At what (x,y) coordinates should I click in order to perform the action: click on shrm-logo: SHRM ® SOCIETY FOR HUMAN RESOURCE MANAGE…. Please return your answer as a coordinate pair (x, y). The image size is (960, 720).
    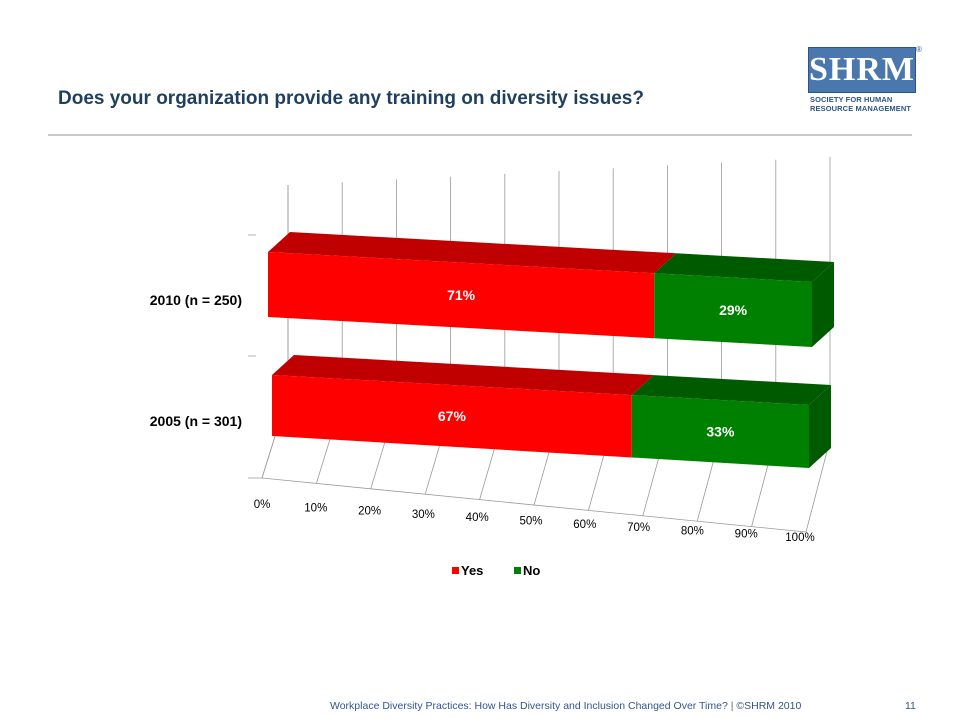
    Looking at the image, I should click on (865, 82).